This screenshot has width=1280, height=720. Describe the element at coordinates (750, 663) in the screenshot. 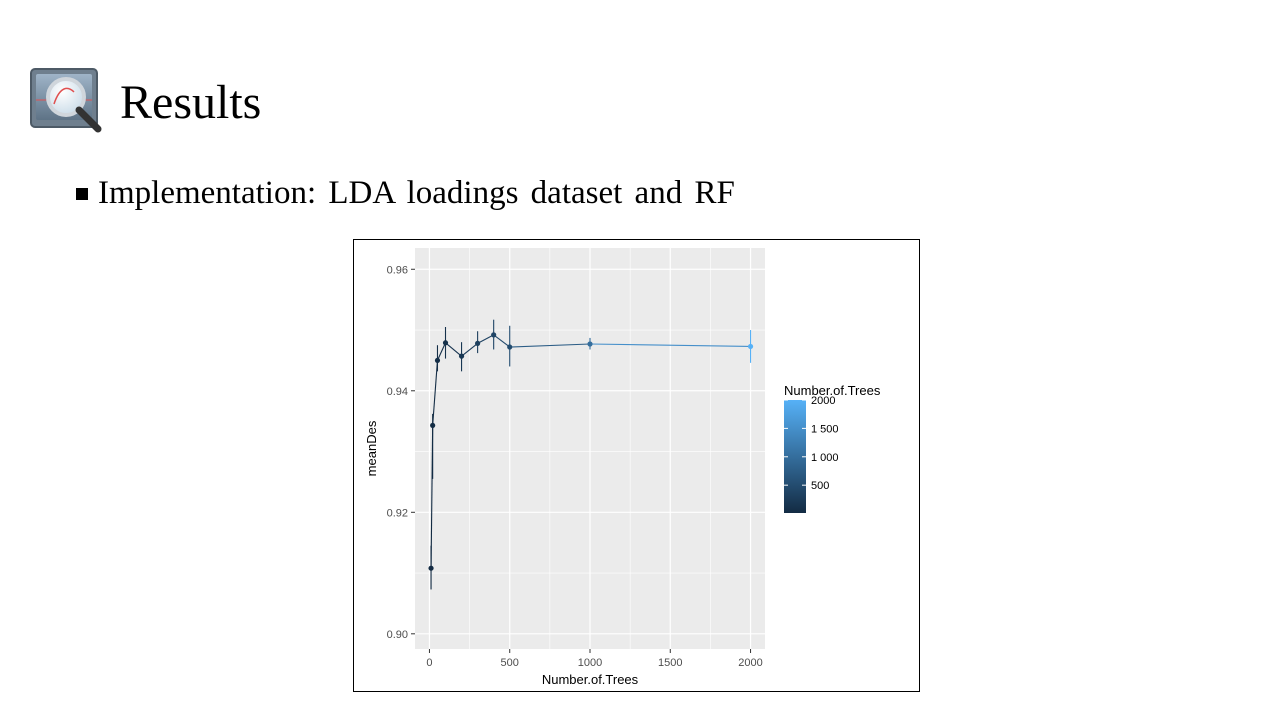

I see `x-tick-label: 2000` at that location.